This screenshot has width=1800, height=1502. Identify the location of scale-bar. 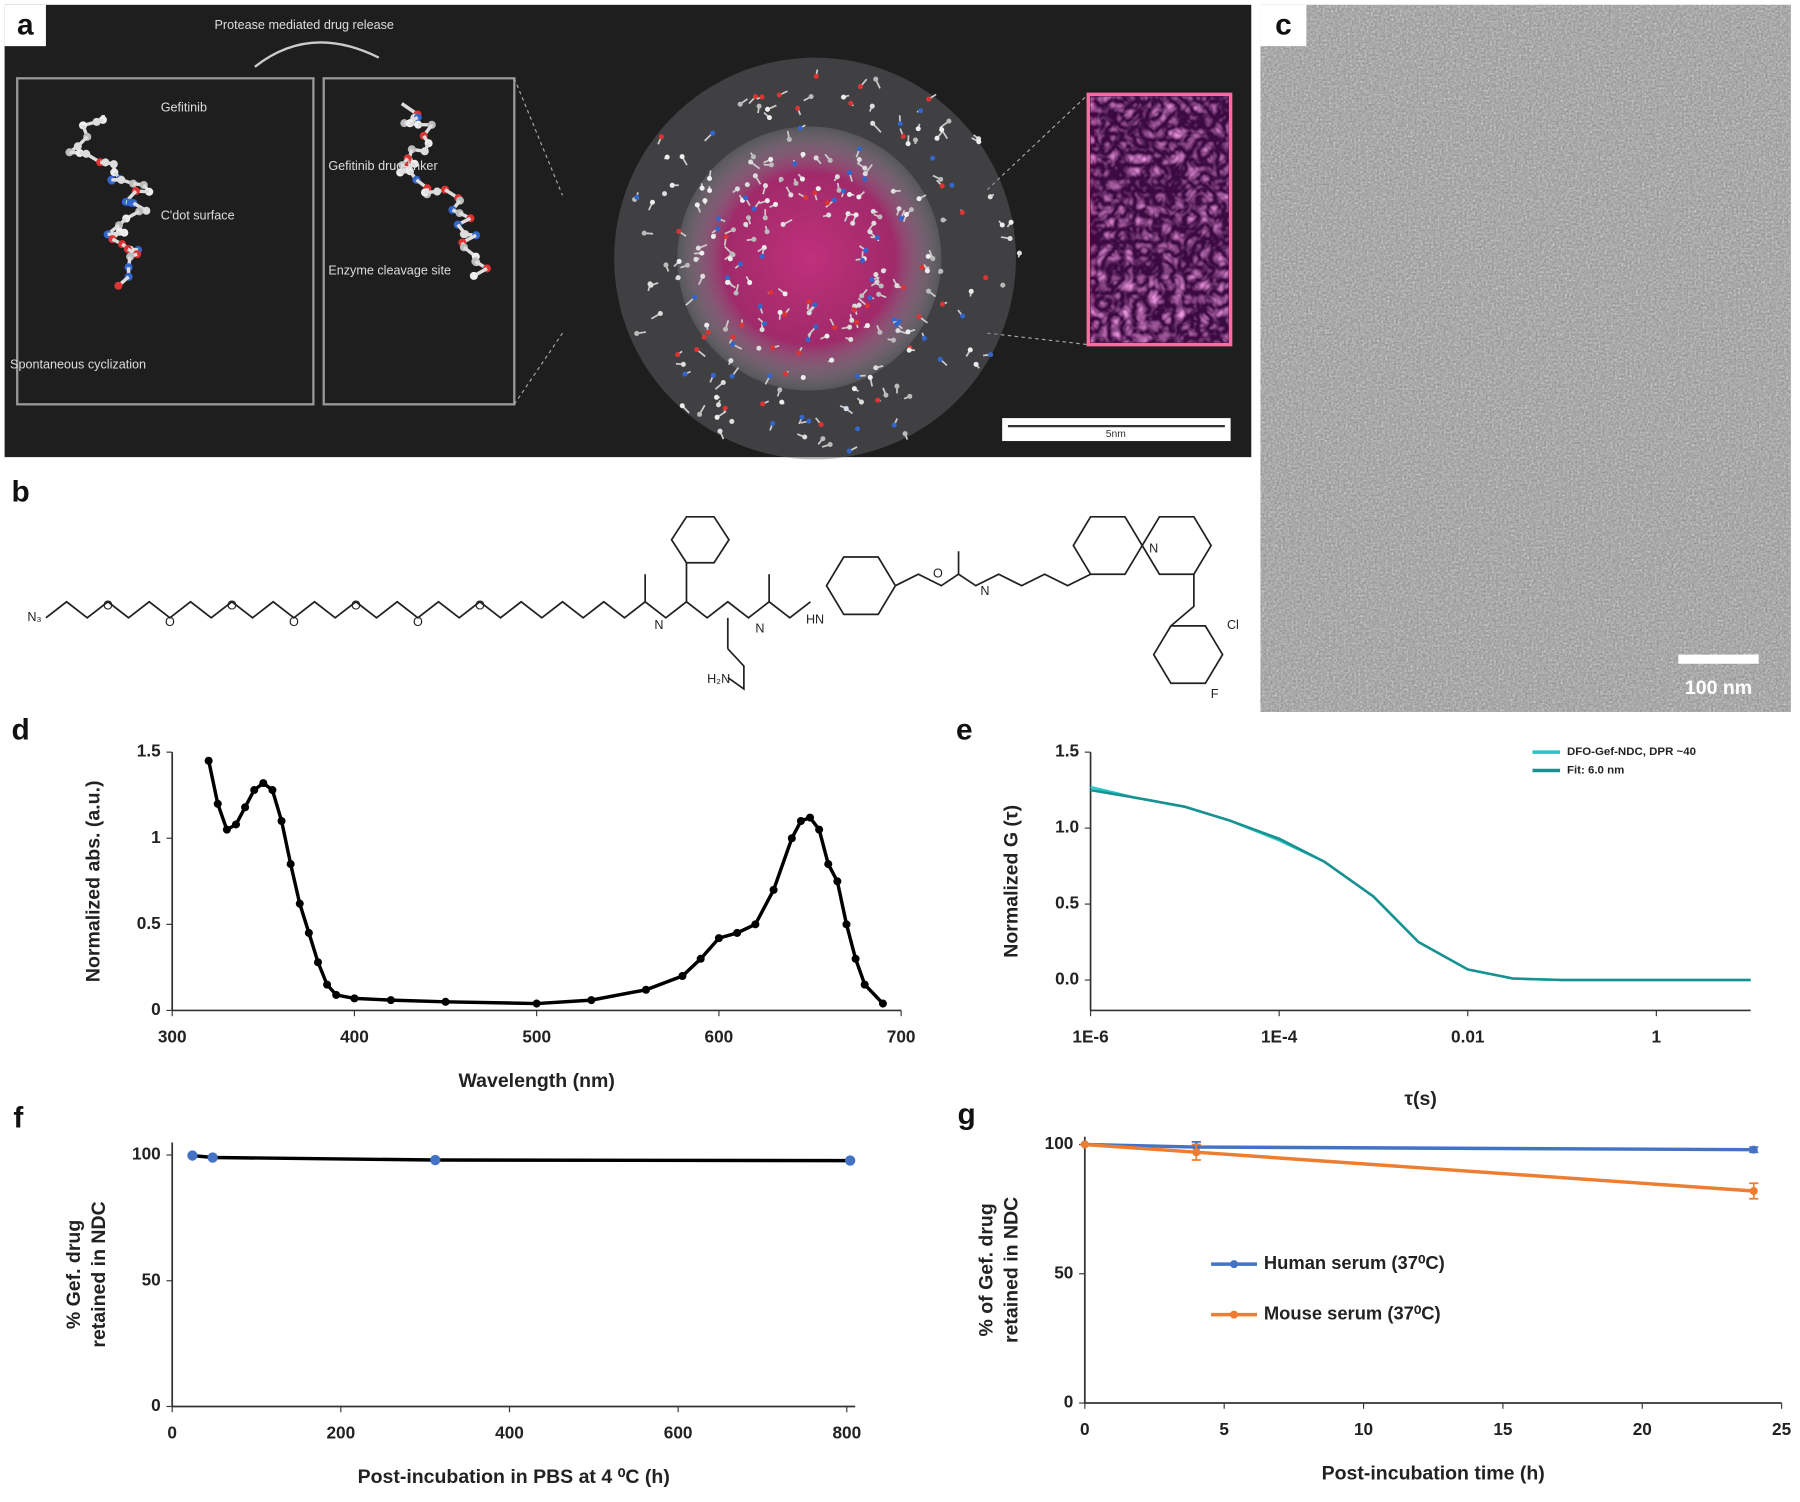
(1718, 659).